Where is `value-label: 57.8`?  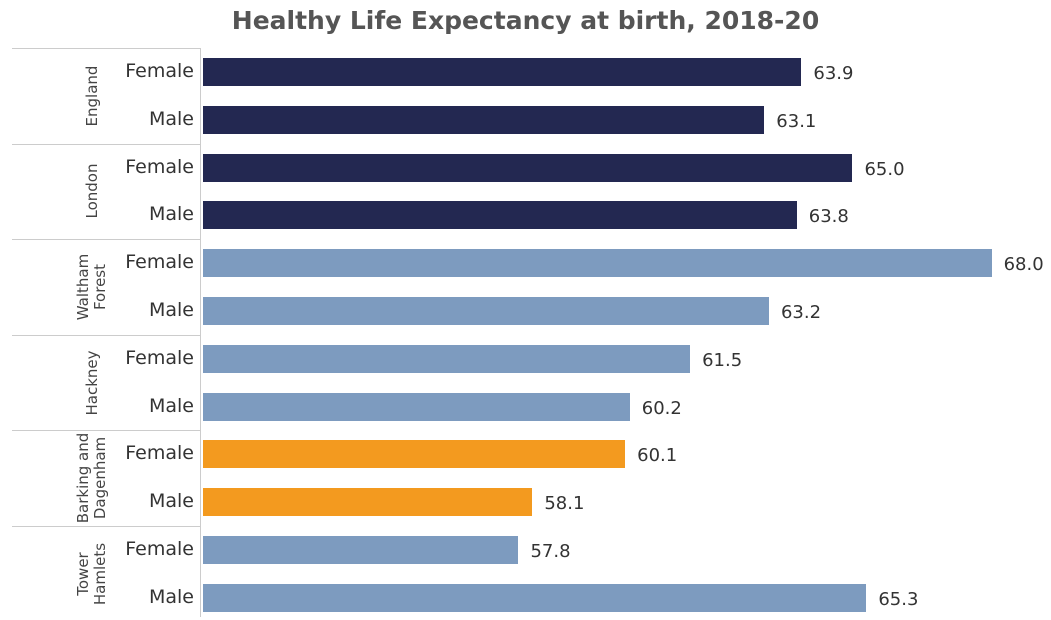 value-label: 57.8 is located at coordinates (550, 551).